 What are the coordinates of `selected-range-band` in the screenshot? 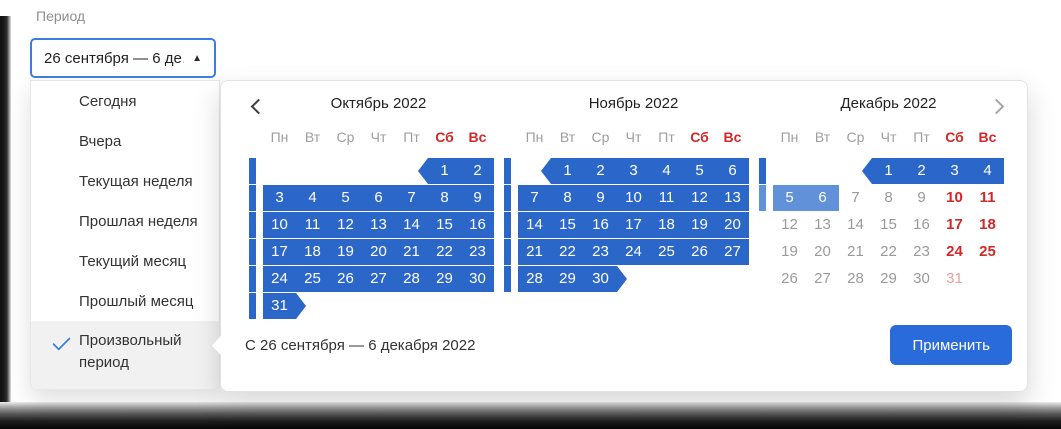 It's located at (567, 279).